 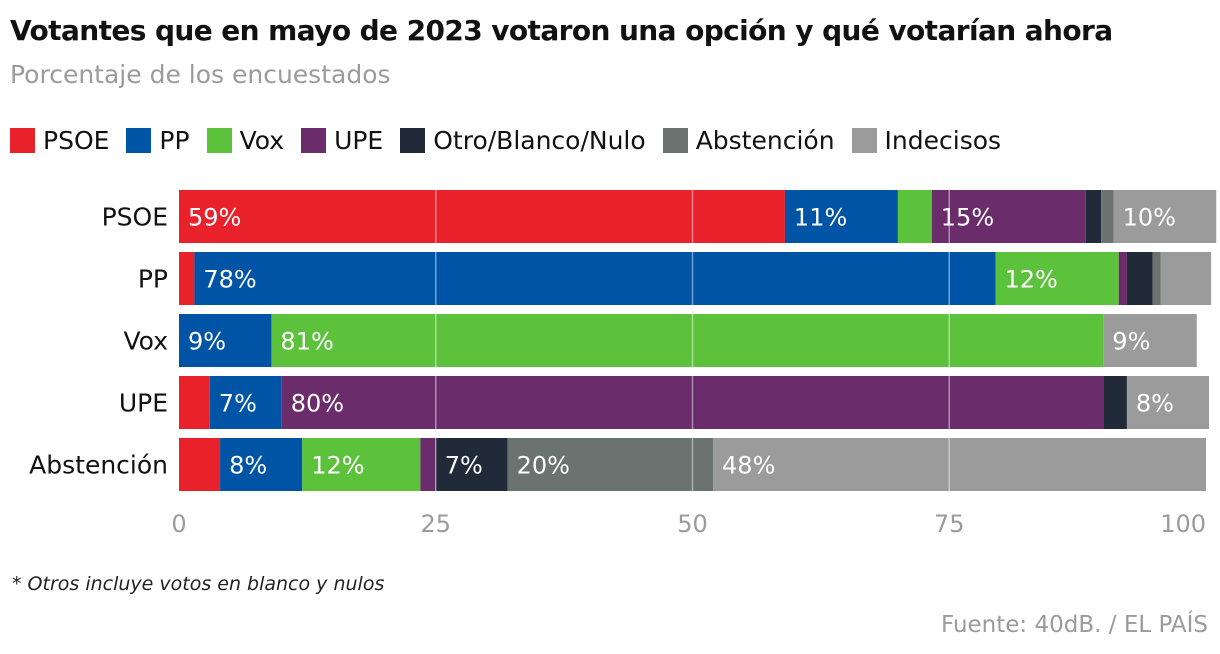 What do you see at coordinates (158, 140) in the screenshot?
I see `legend-item: PP` at bounding box center [158, 140].